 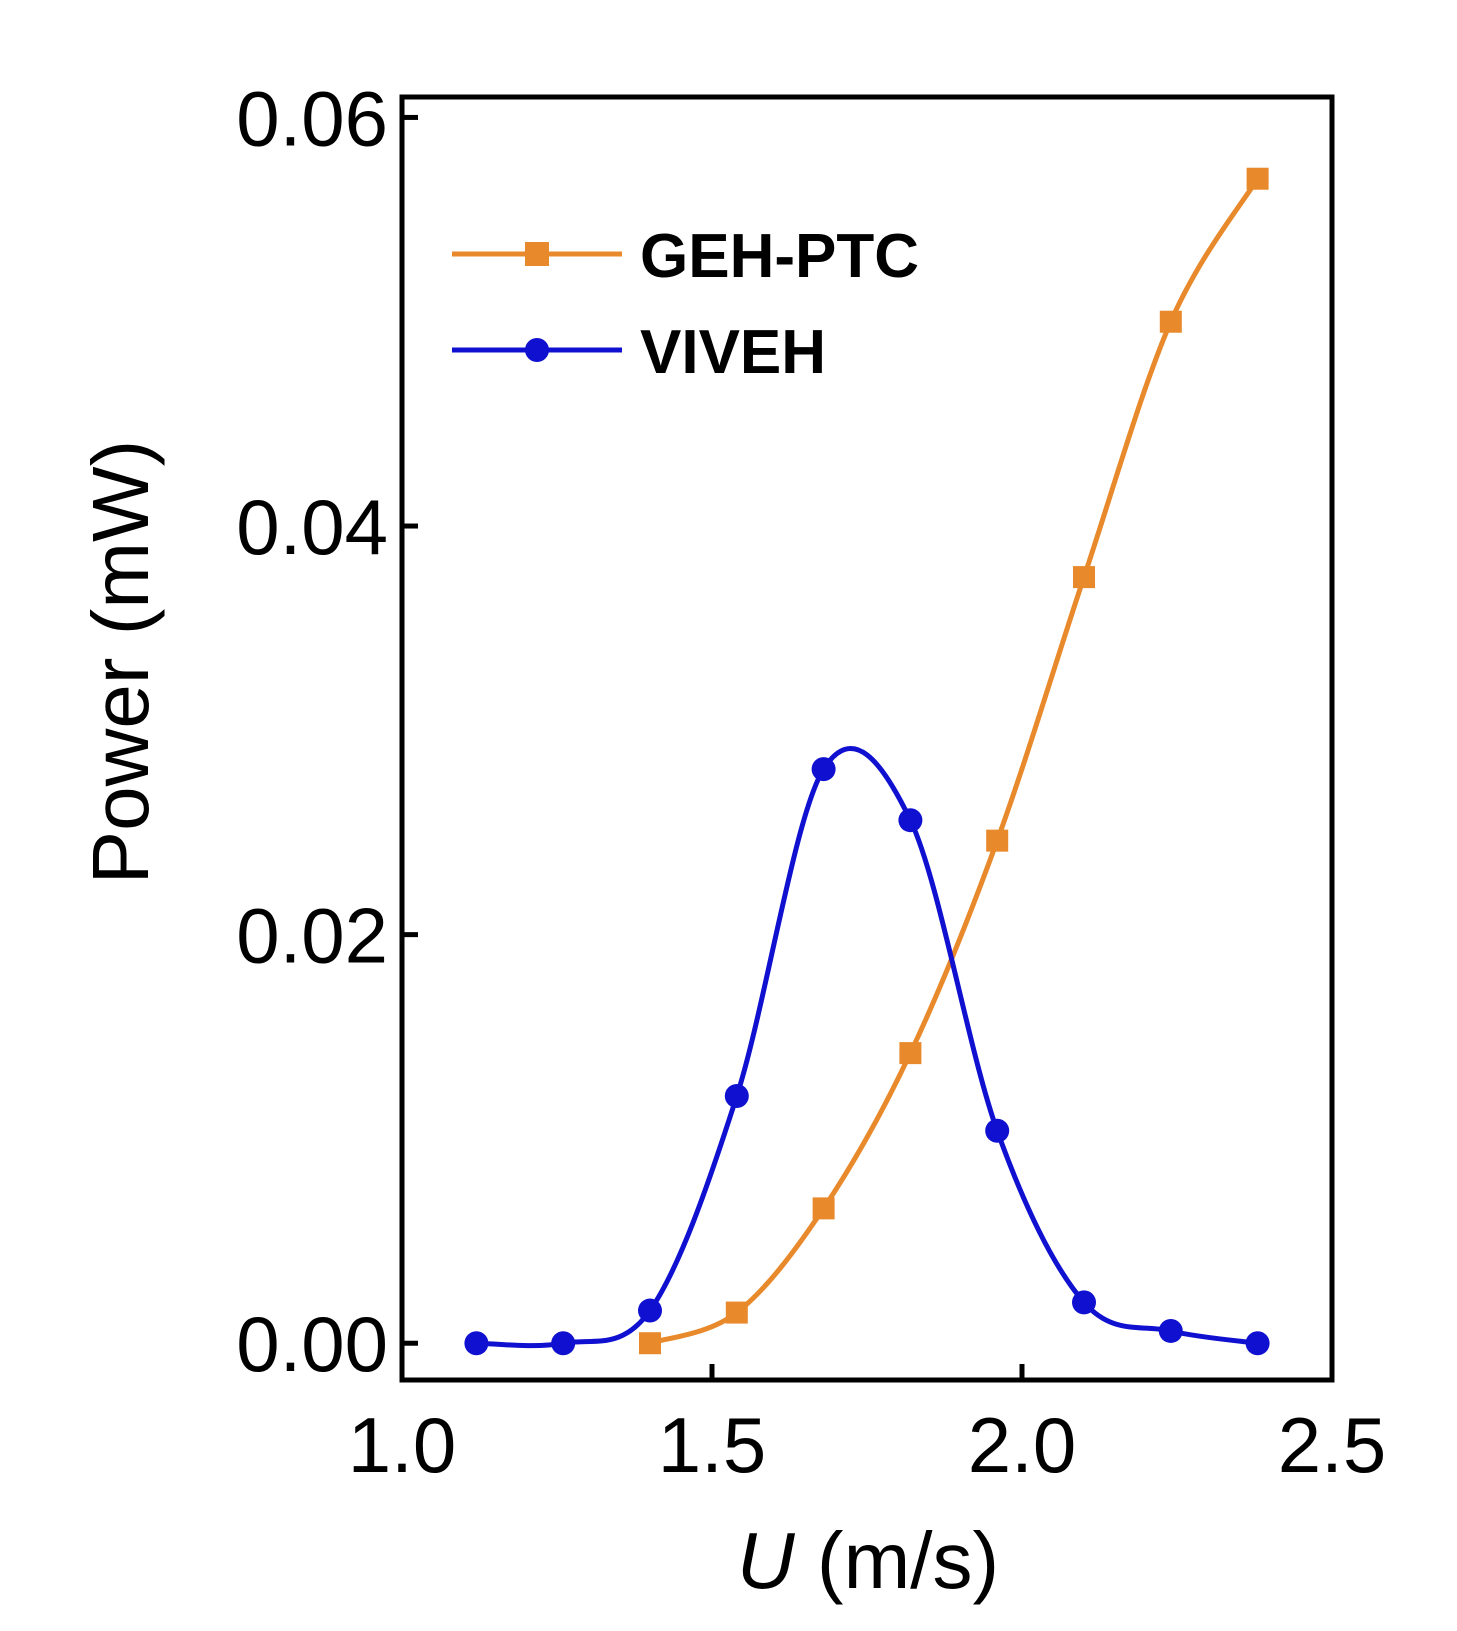 I want to click on x-tick-label: 1.5, so click(x=712, y=1445).